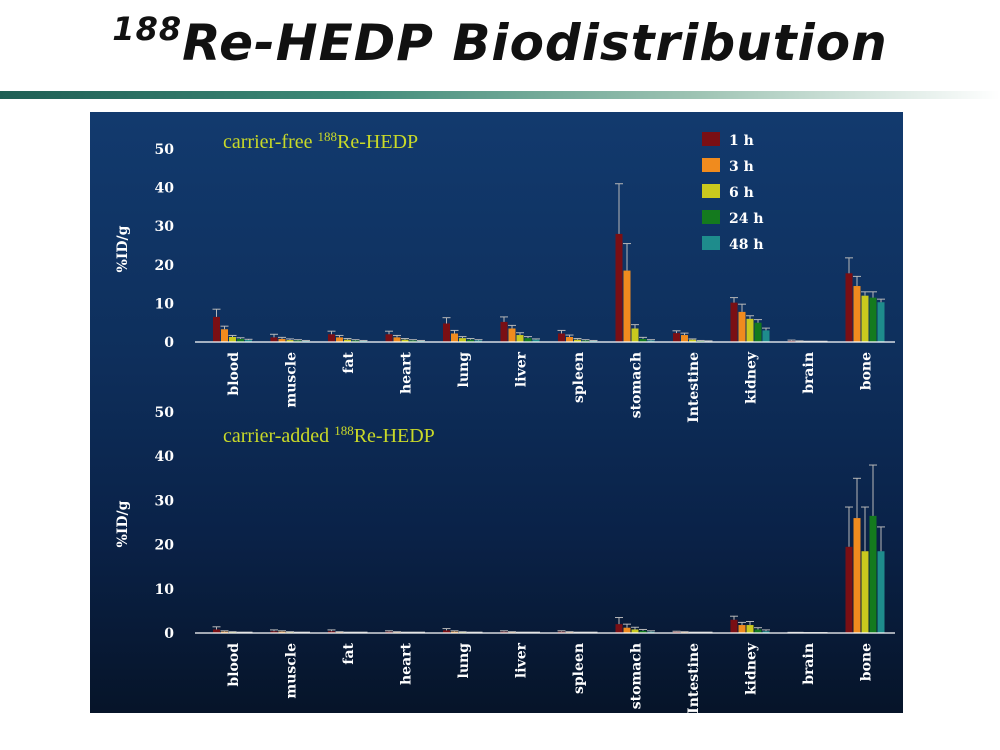  Describe the element at coordinates (637, 676) in the screenshot. I see `category-label: stomach` at that location.